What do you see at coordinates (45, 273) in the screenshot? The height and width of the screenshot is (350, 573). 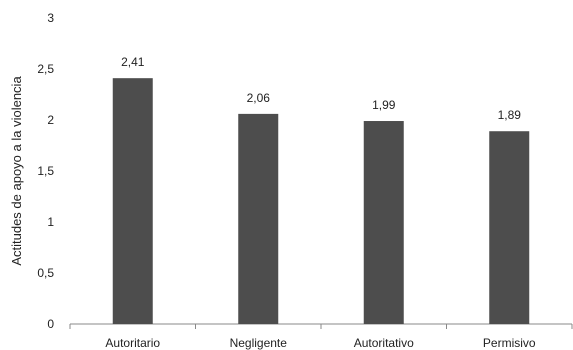 I see `y-tick-label: 0,5` at bounding box center [45, 273].